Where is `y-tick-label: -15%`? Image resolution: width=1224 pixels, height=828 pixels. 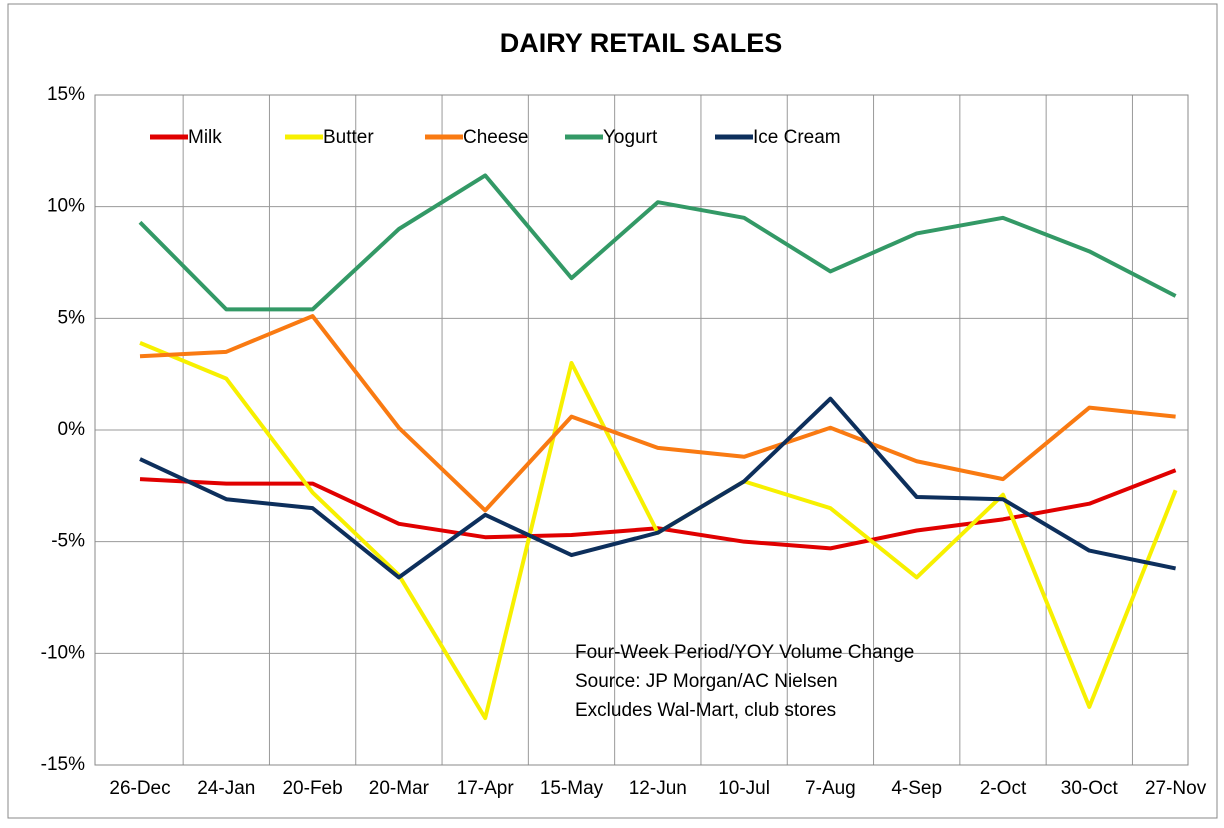
y-tick-label: -15% is located at coordinates (63, 764).